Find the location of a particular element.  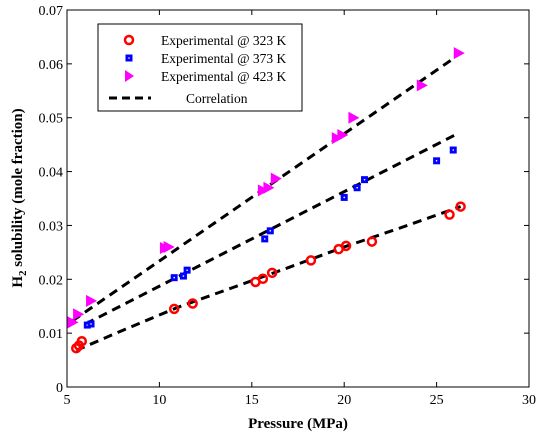

legend-marker-323k is located at coordinates (129, 40).